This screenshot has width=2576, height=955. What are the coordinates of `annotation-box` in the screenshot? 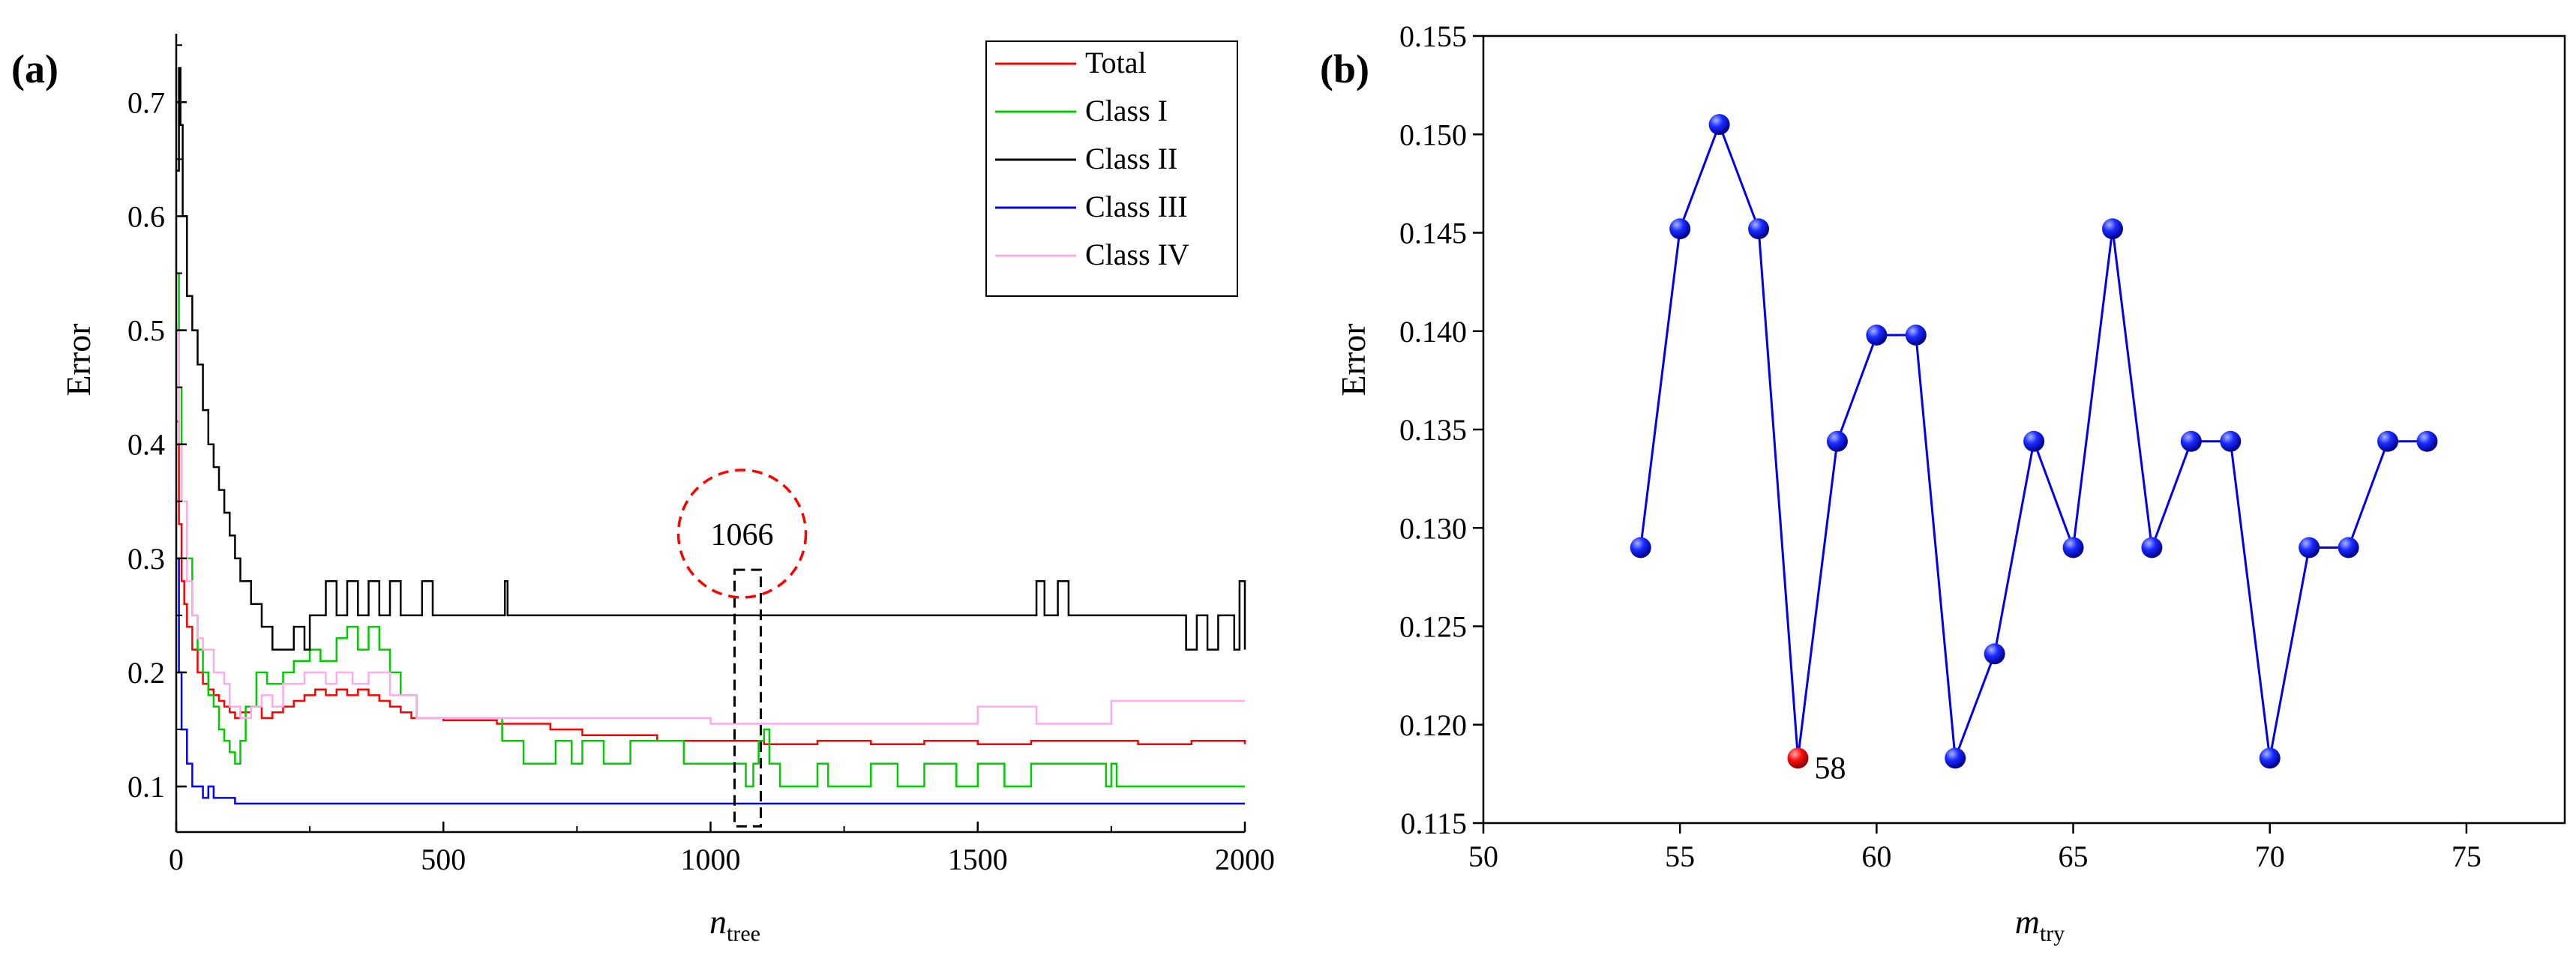 It's located at (748, 698).